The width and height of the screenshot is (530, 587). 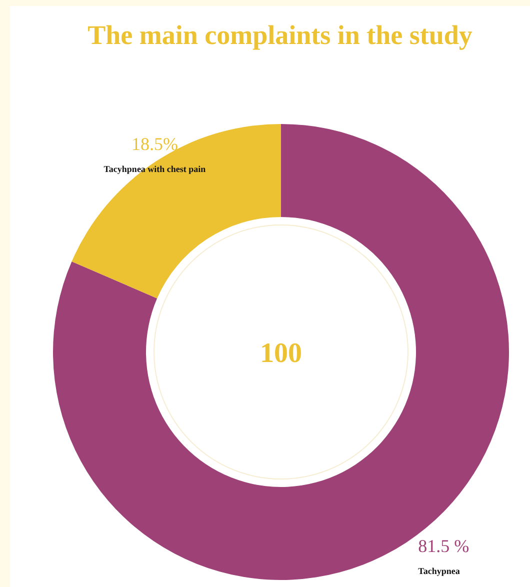 What do you see at coordinates (155, 169) in the screenshot?
I see `slice-label: Tacyhpnea with chest pain` at bounding box center [155, 169].